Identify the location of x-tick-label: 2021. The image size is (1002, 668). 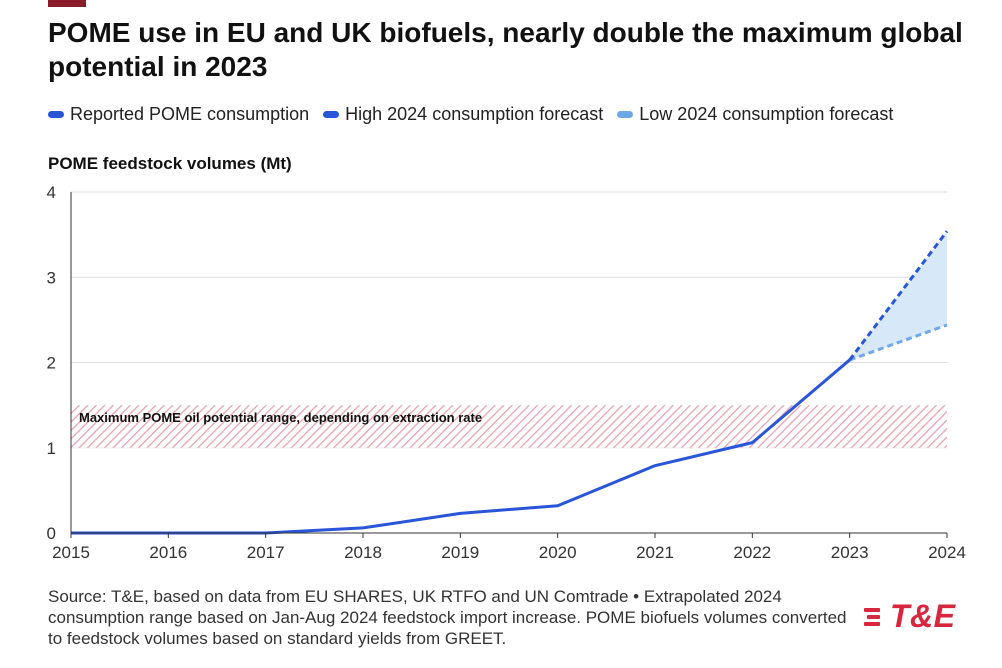
(655, 552).